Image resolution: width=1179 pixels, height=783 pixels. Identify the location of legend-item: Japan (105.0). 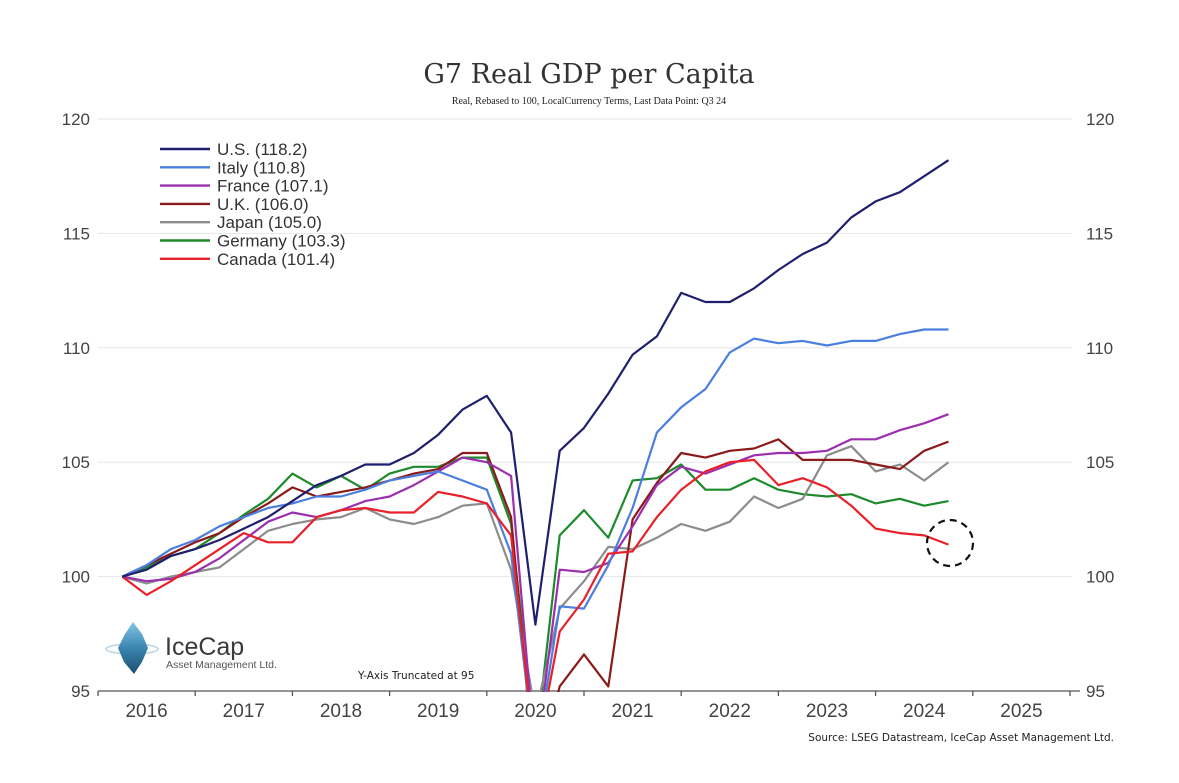
(241, 222).